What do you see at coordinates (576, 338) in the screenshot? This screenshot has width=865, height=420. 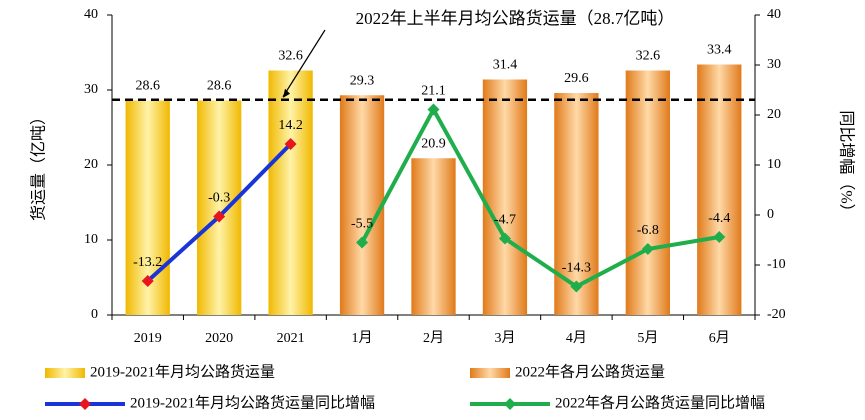 I see `x-tick-label: 4月` at bounding box center [576, 338].